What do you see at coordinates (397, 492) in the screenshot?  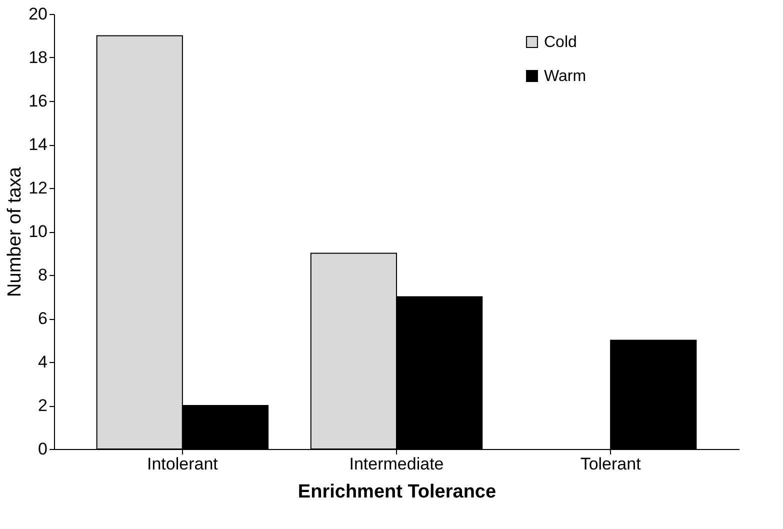 I see `x-axis-title: Enrichment Tolerance` at bounding box center [397, 492].